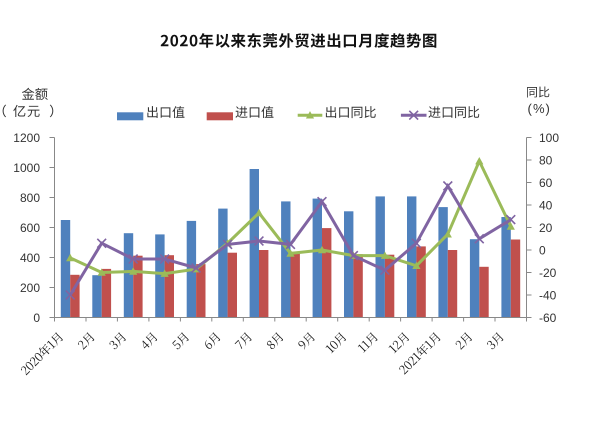 The height and width of the screenshot is (437, 600). I want to click on svg-text: 20, so click(546, 228).